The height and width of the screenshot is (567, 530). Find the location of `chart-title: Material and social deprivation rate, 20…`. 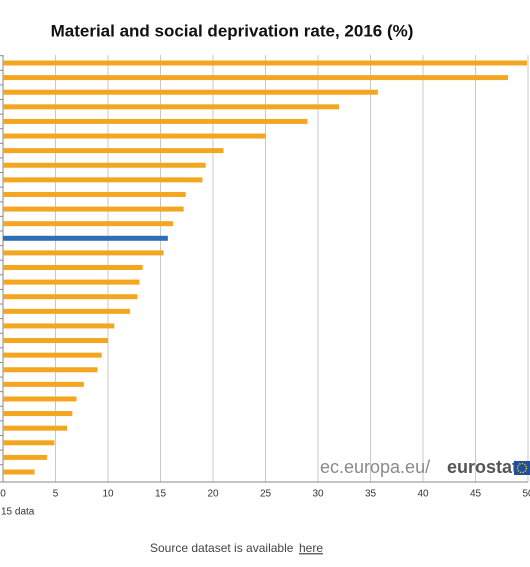

chart-title: Material and social deprivation rate, 20… is located at coordinates (232, 30).